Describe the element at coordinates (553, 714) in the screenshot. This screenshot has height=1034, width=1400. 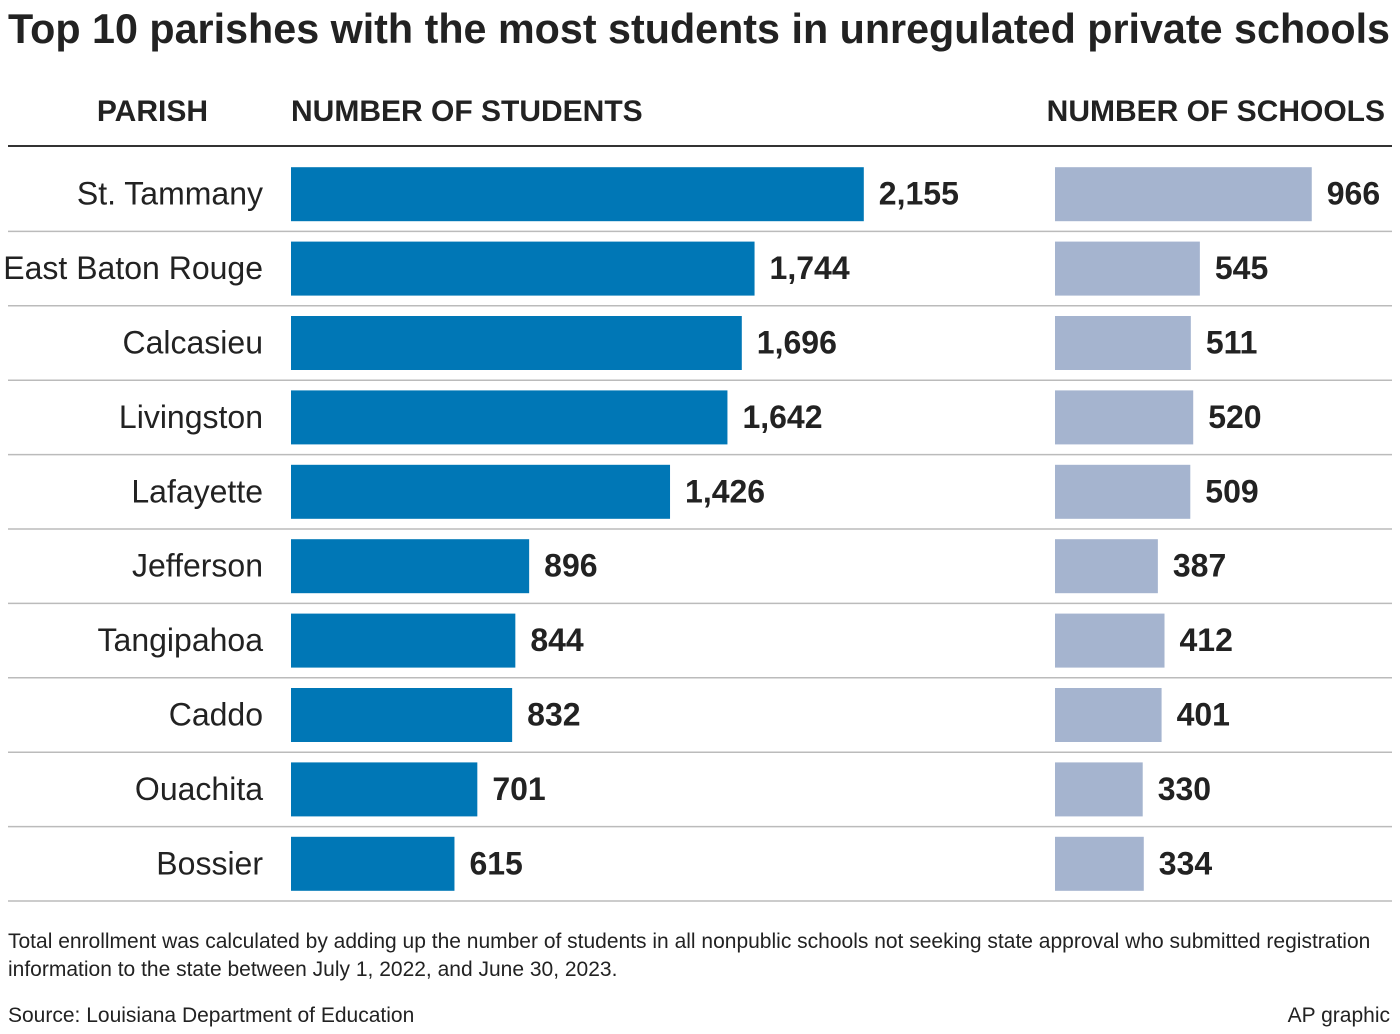
I see `value-label: 832` at that location.